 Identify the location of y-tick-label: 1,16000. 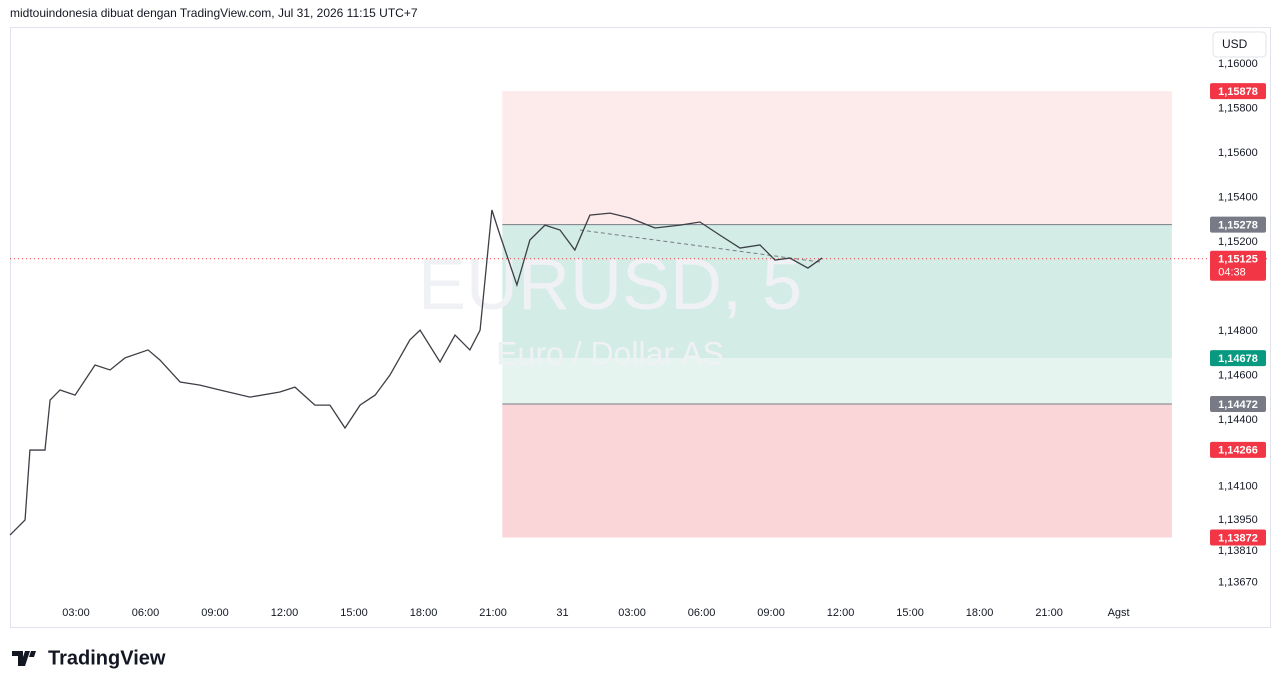
(1238, 64).